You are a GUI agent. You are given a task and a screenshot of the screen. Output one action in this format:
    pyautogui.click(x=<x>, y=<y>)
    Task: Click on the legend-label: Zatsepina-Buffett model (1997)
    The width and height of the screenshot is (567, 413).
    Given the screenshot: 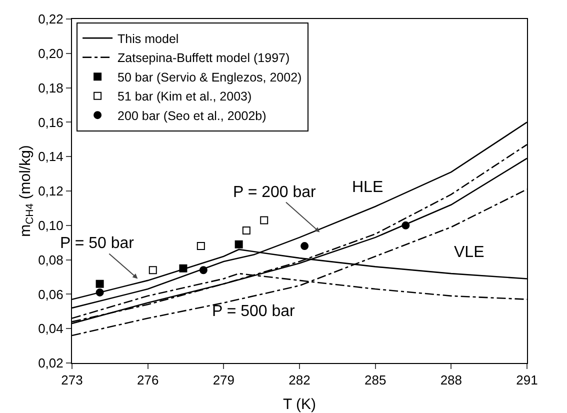 What is the action you would take?
    pyautogui.click(x=204, y=58)
    